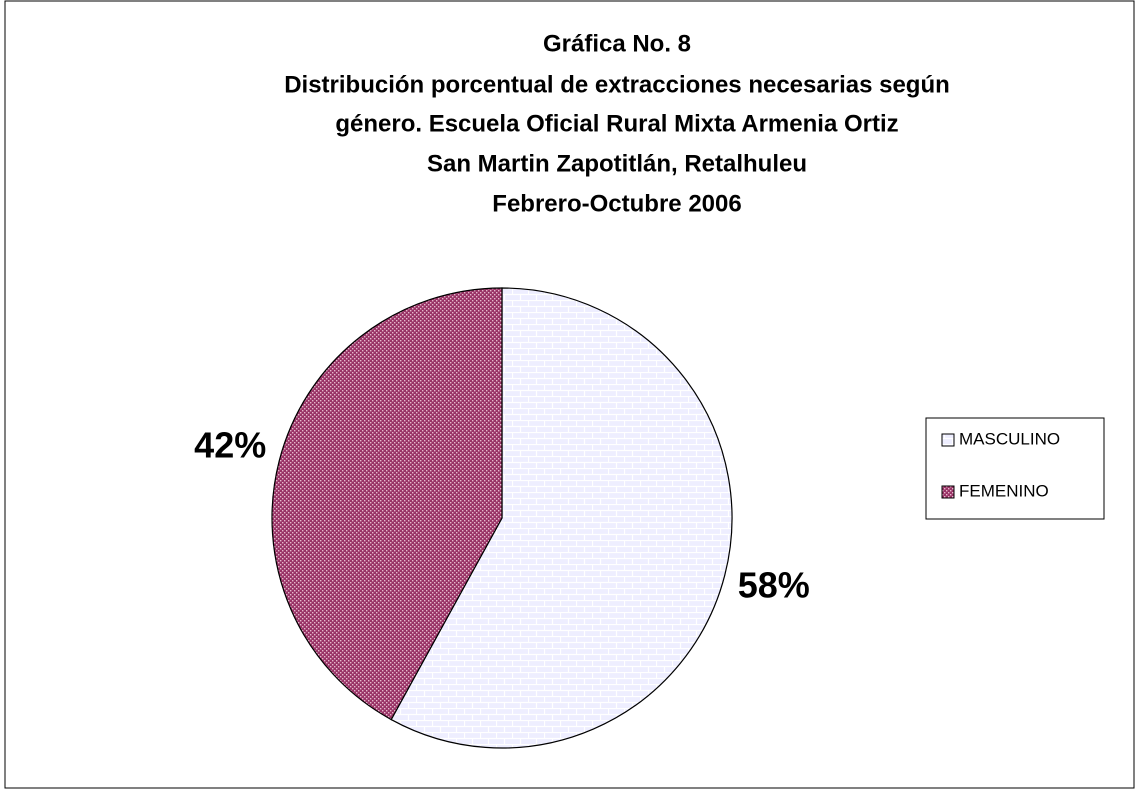  What do you see at coordinates (387, 504) in the screenshot?
I see `pie-slice` at bounding box center [387, 504].